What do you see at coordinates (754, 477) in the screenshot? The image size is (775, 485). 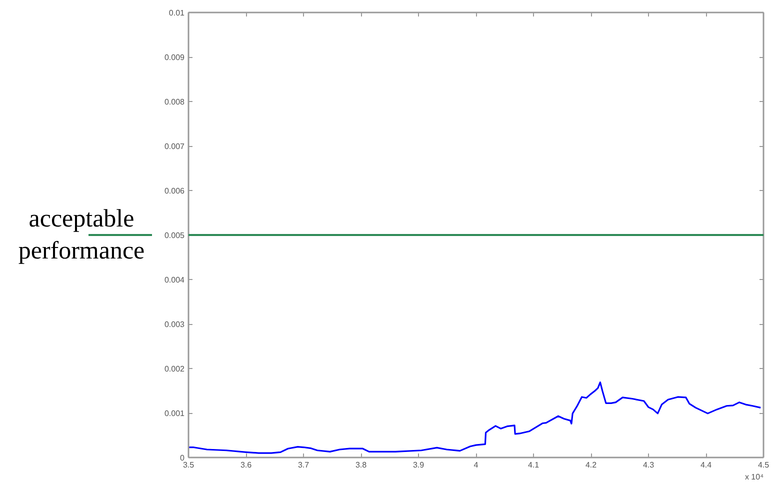 I see `text: x 10⁴` at bounding box center [754, 477].